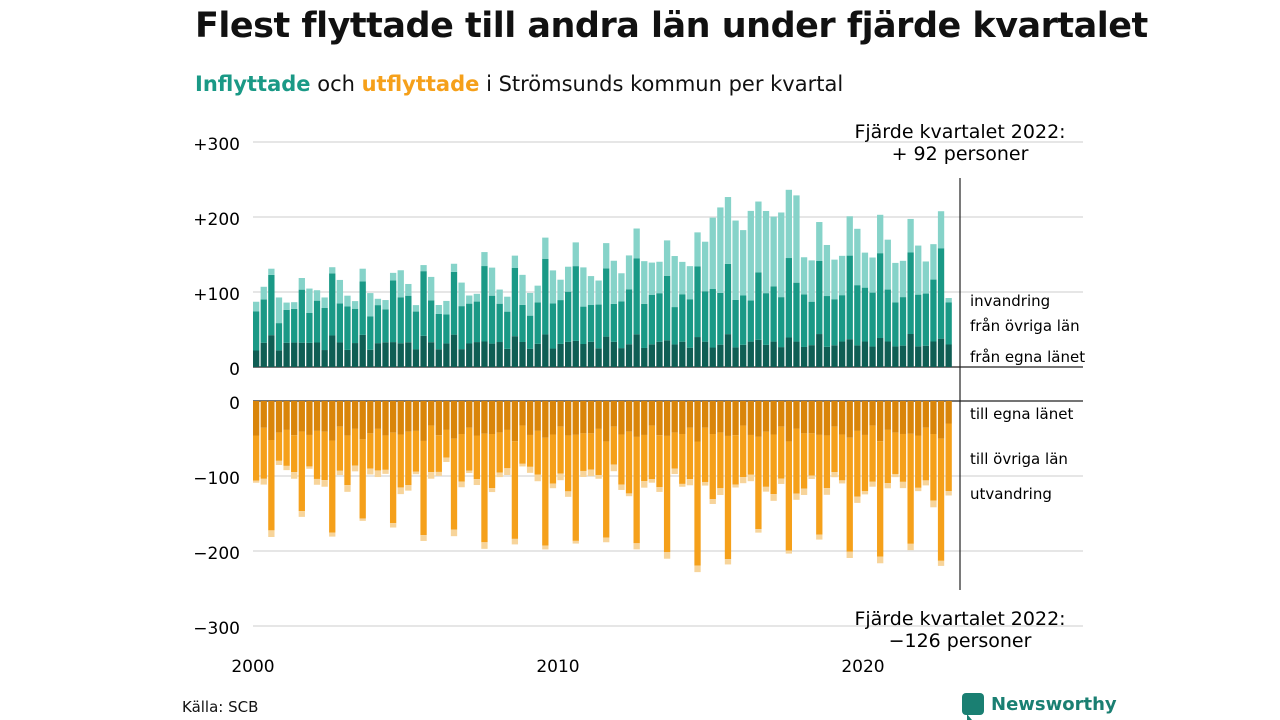 This screenshot has height=720, width=1280. Describe the element at coordinates (216, 479) in the screenshot. I see `y-tick-label: −100` at that location.